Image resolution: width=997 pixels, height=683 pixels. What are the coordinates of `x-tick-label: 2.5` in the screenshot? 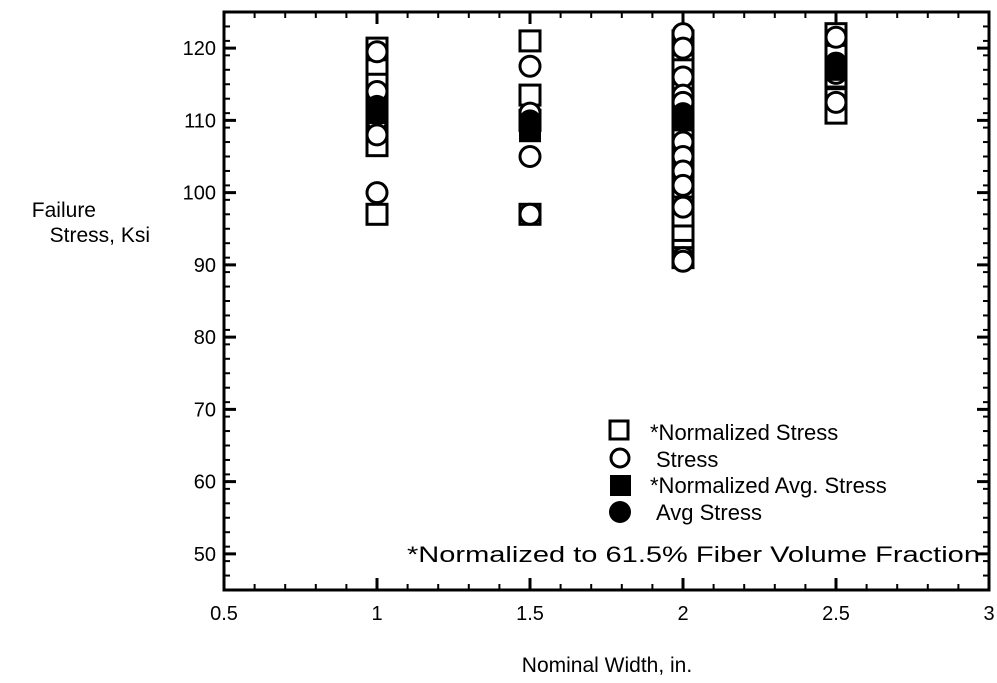 It's located at (836, 614).